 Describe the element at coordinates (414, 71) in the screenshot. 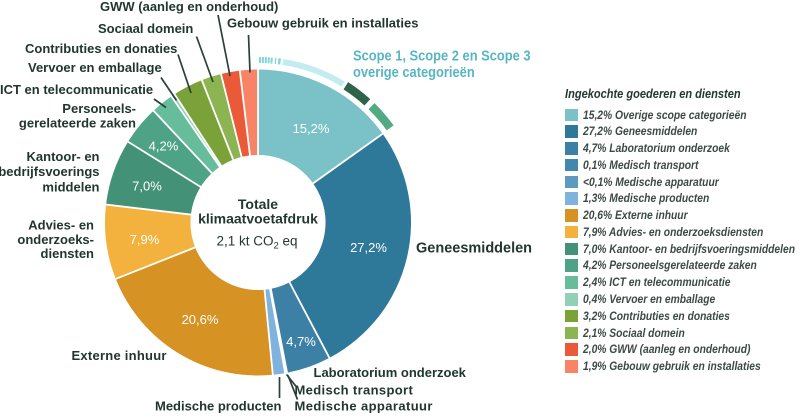

I see `svg-text: overige categorieën` at that location.